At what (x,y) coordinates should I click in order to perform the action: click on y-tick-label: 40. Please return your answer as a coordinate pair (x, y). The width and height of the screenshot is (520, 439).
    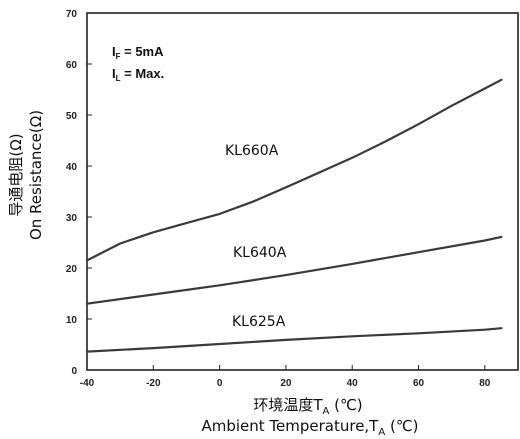
    Looking at the image, I should click on (72, 167).